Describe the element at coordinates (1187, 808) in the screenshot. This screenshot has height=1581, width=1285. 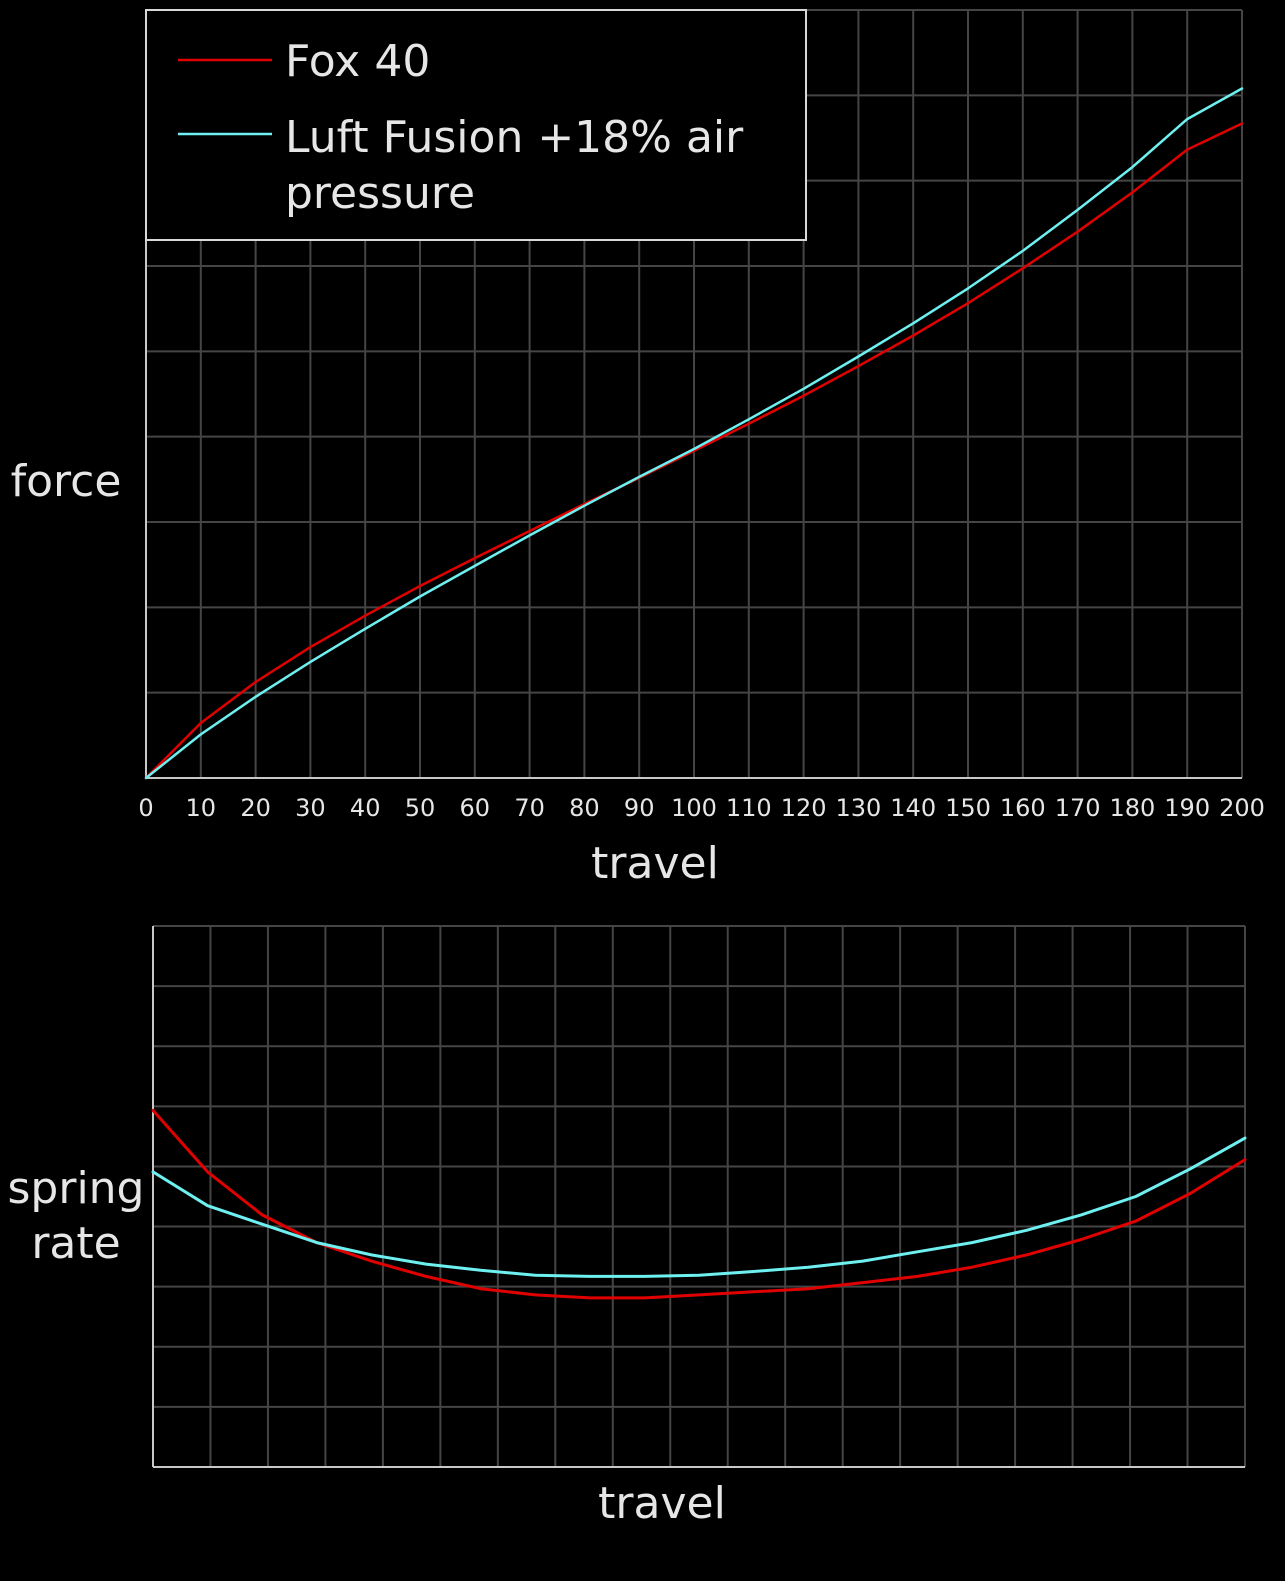
I see `x-tick-label: 190` at that location.